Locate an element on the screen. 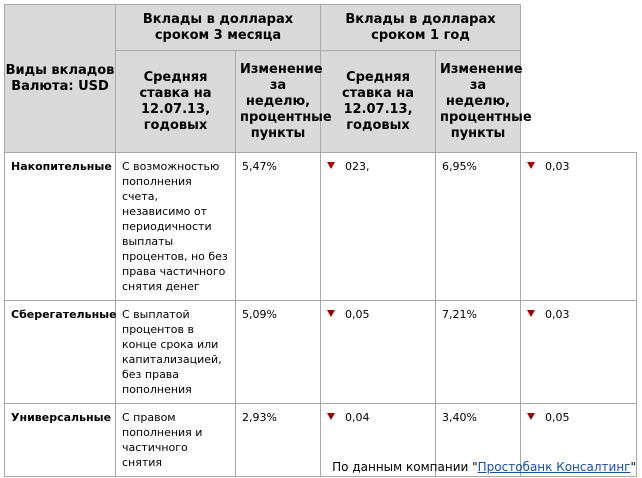 This screenshot has height=478, width=642. group-header: Вклады в долларах сроком 1 год is located at coordinates (420, 27).